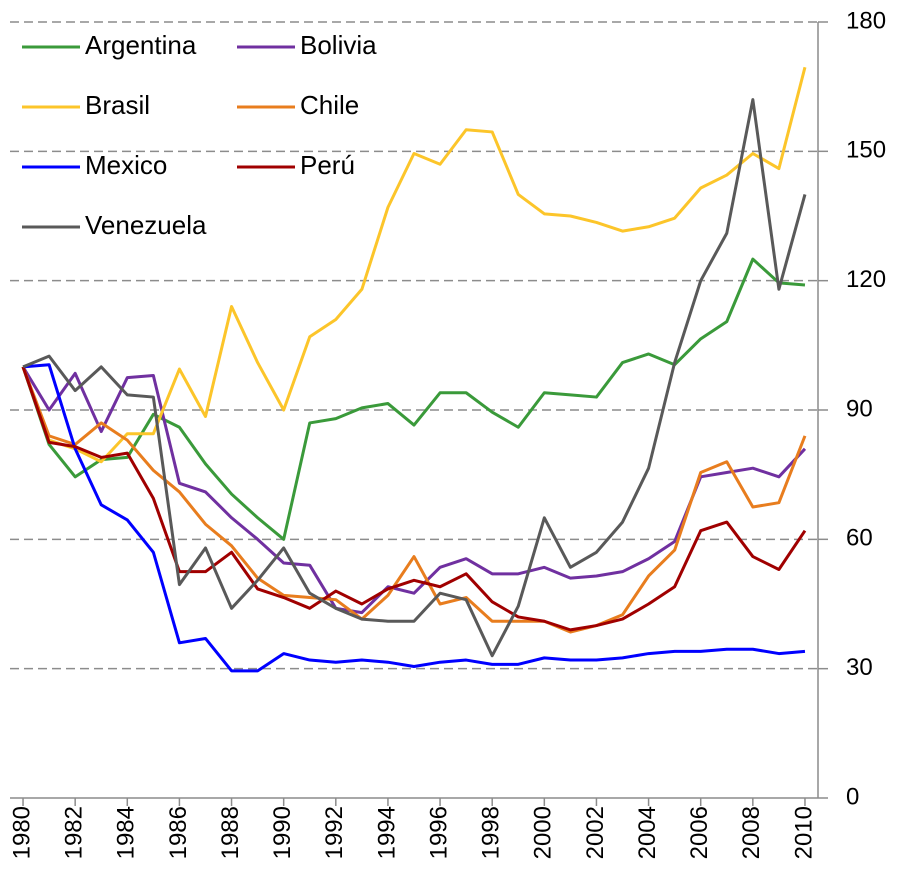  I want to click on x-tick-label: 1982, so click(74, 832).